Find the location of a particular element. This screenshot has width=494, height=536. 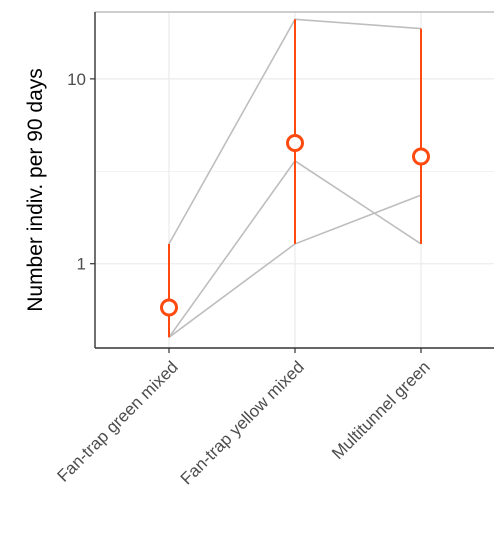

y-axis-title: Number indiv. per 90 days is located at coordinates (35, 190).